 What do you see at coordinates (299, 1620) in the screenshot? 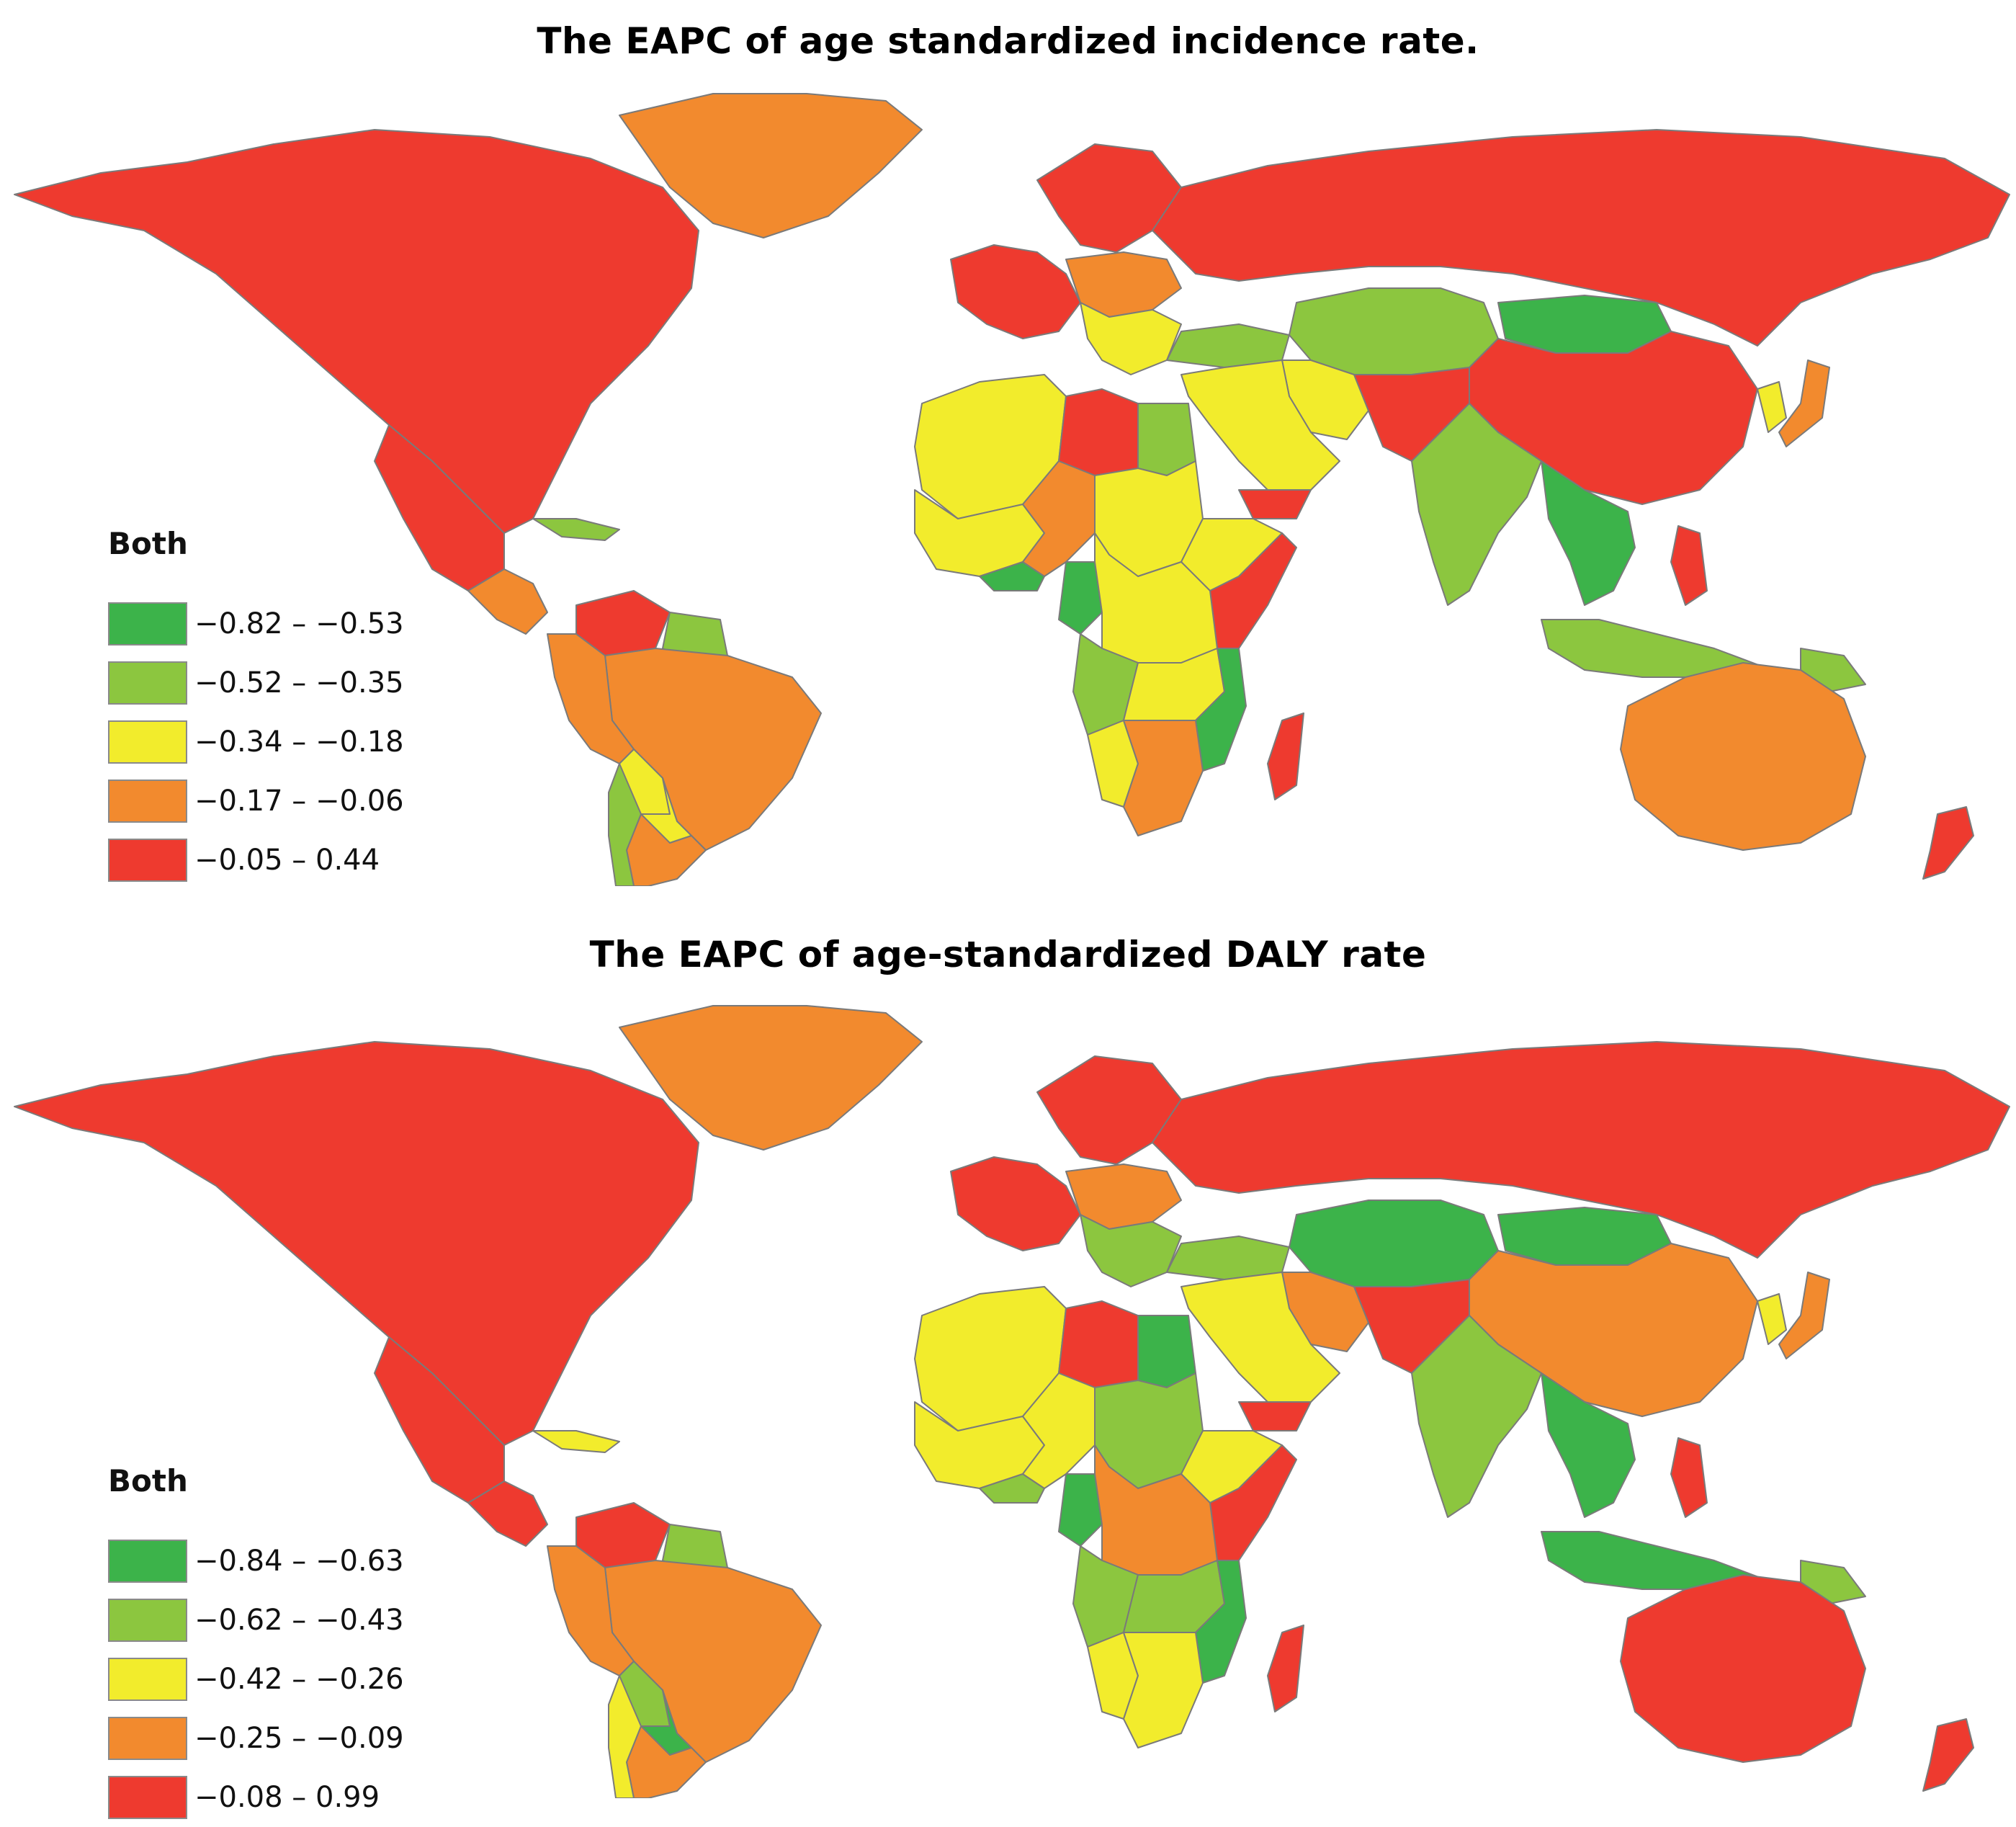
I see `legend-label: −0.62 – −0.43` at bounding box center [299, 1620].